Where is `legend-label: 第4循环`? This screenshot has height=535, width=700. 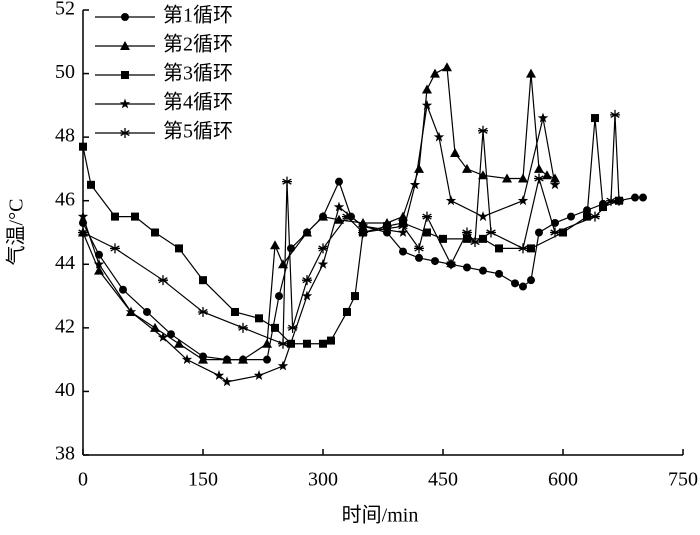
legend-label: 第4循环 is located at coordinates (198, 102).